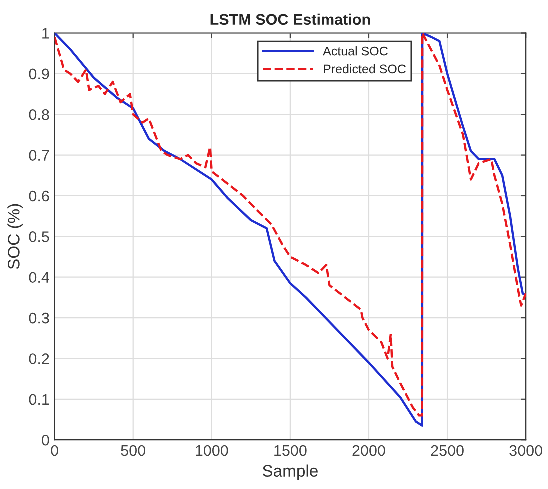  What do you see at coordinates (447, 450) in the screenshot?
I see `x-tick-label: 2500` at bounding box center [447, 450].